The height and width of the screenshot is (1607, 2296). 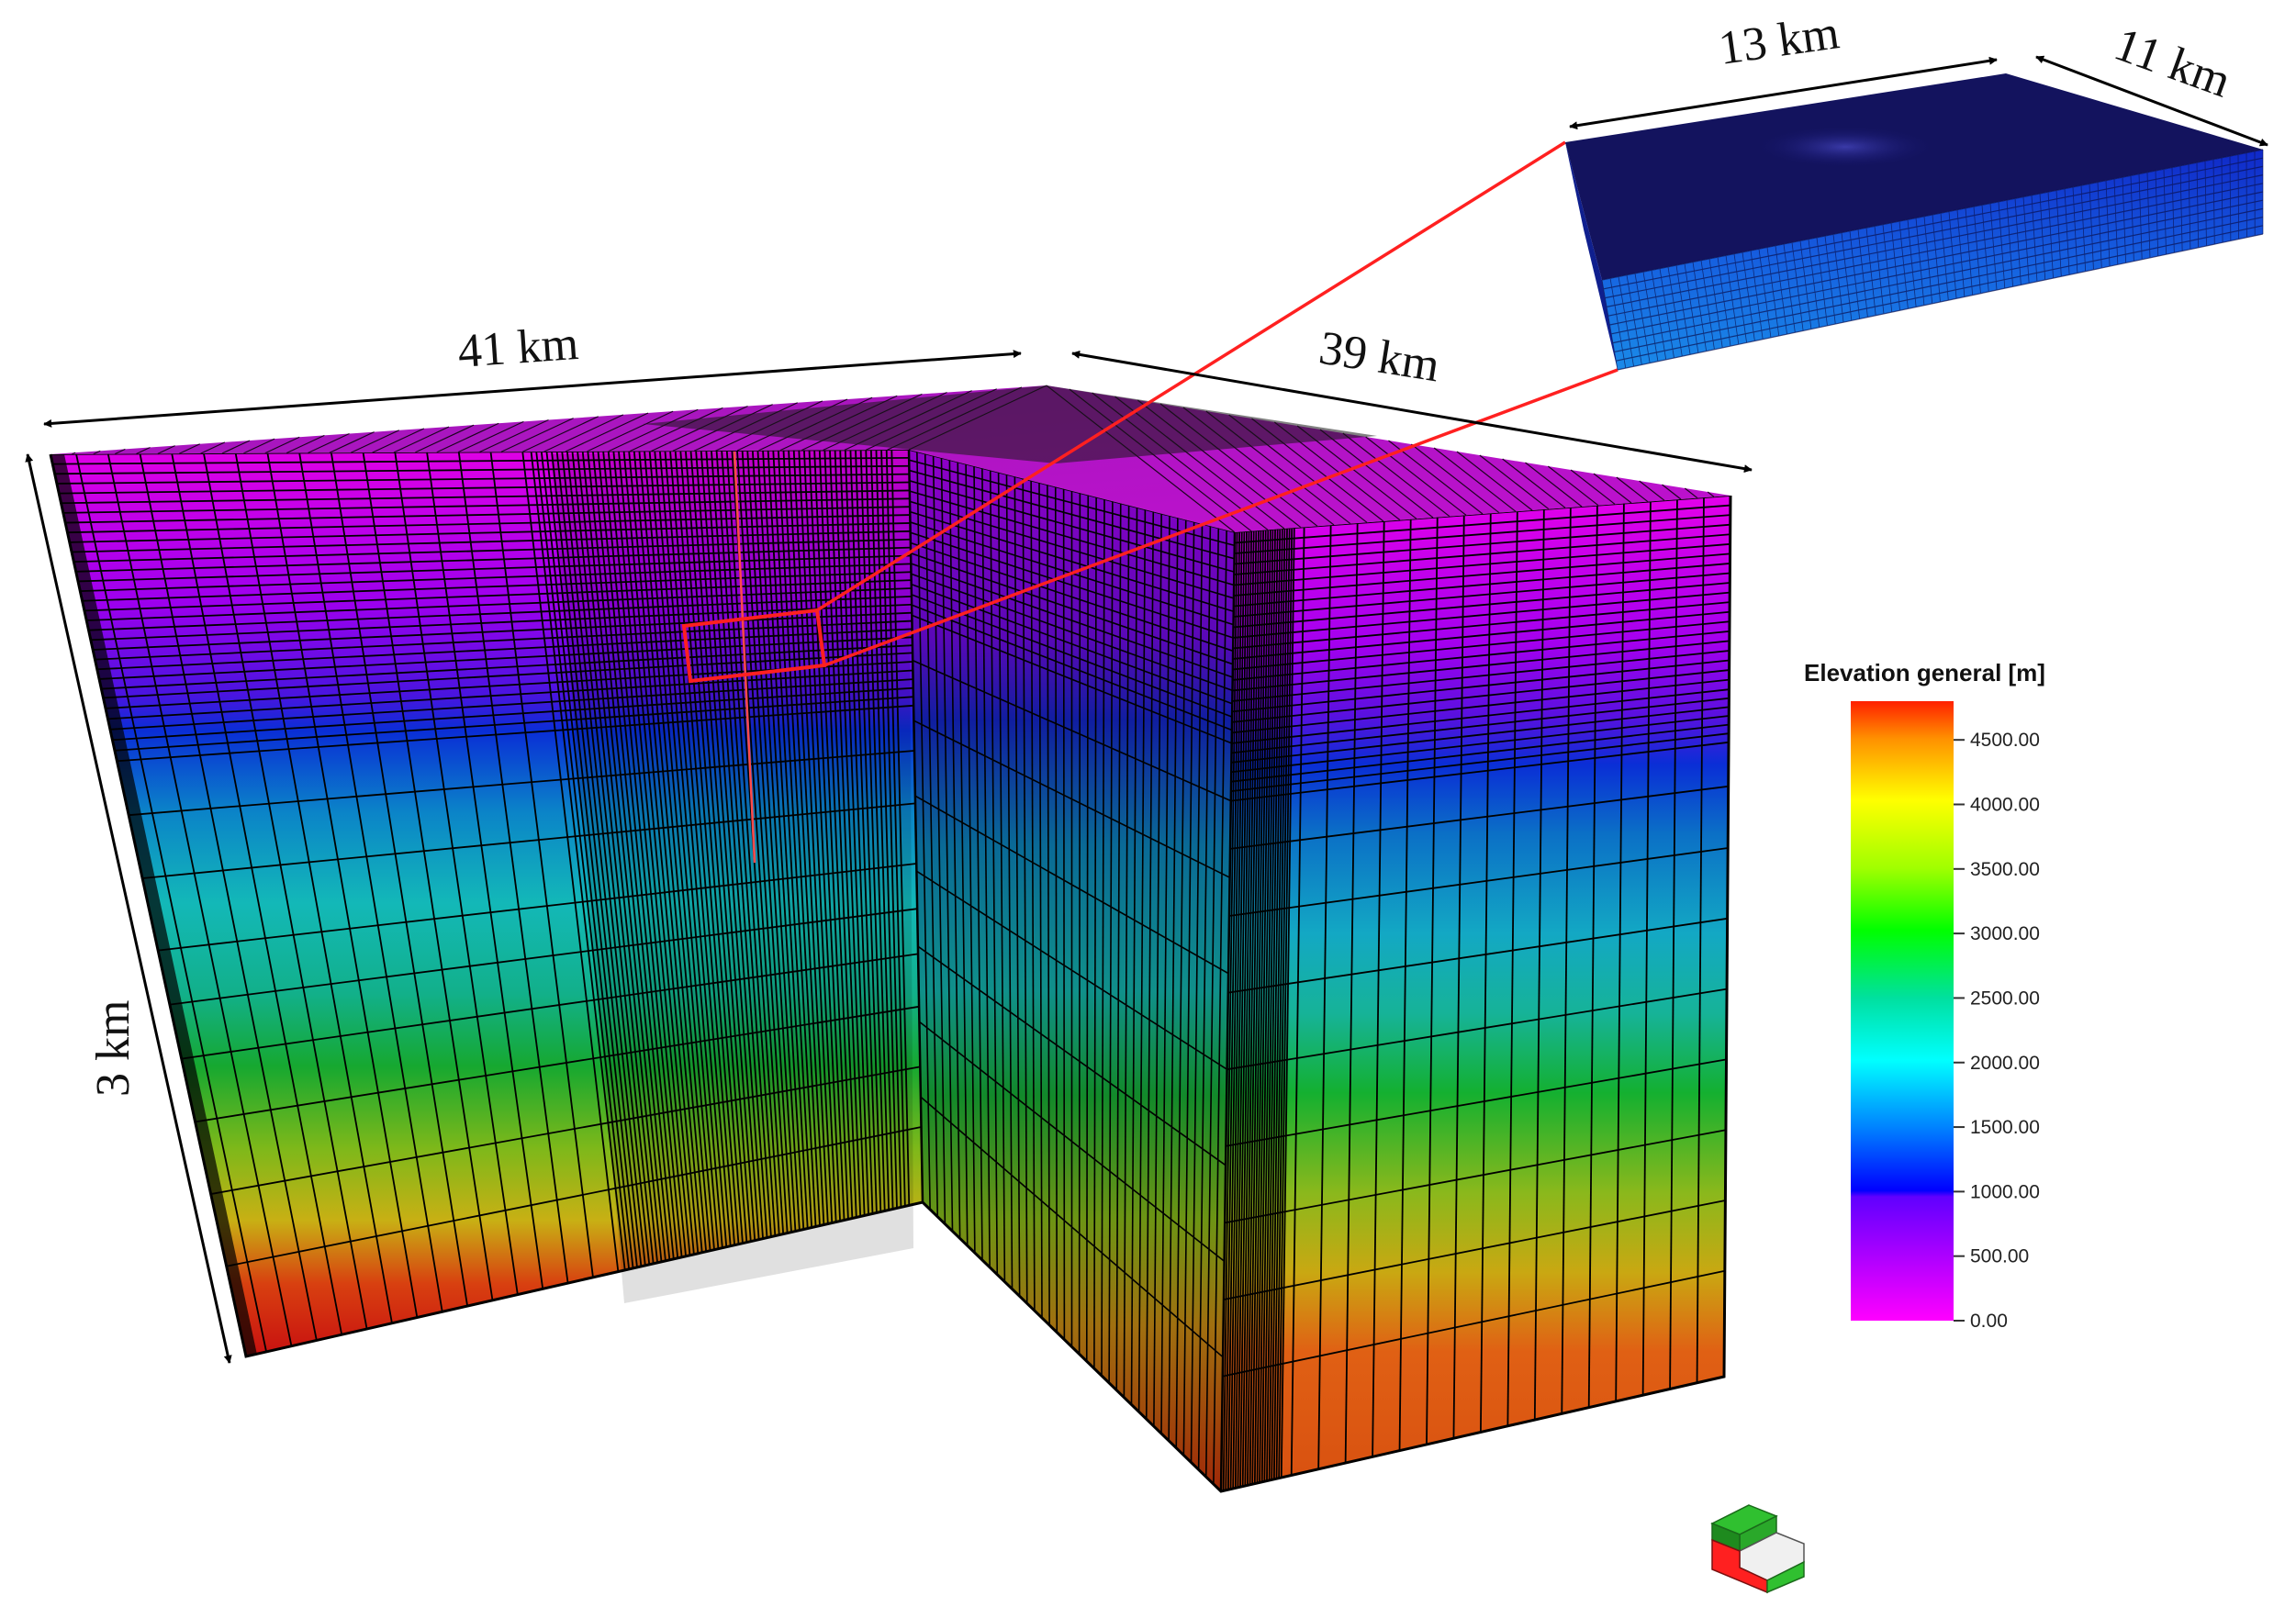 I want to click on legend-tick-label: 3000.00, so click(x=2005, y=933).